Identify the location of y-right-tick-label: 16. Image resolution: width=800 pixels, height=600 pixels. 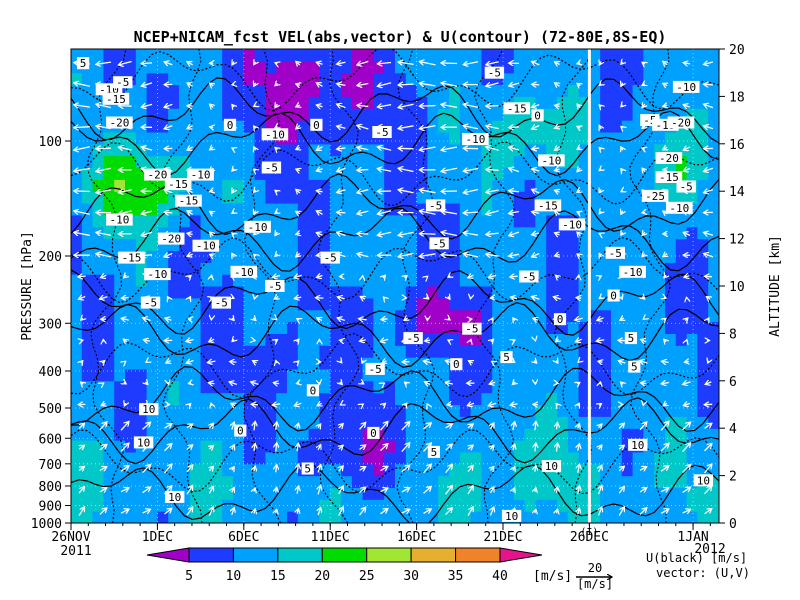
(737, 145).